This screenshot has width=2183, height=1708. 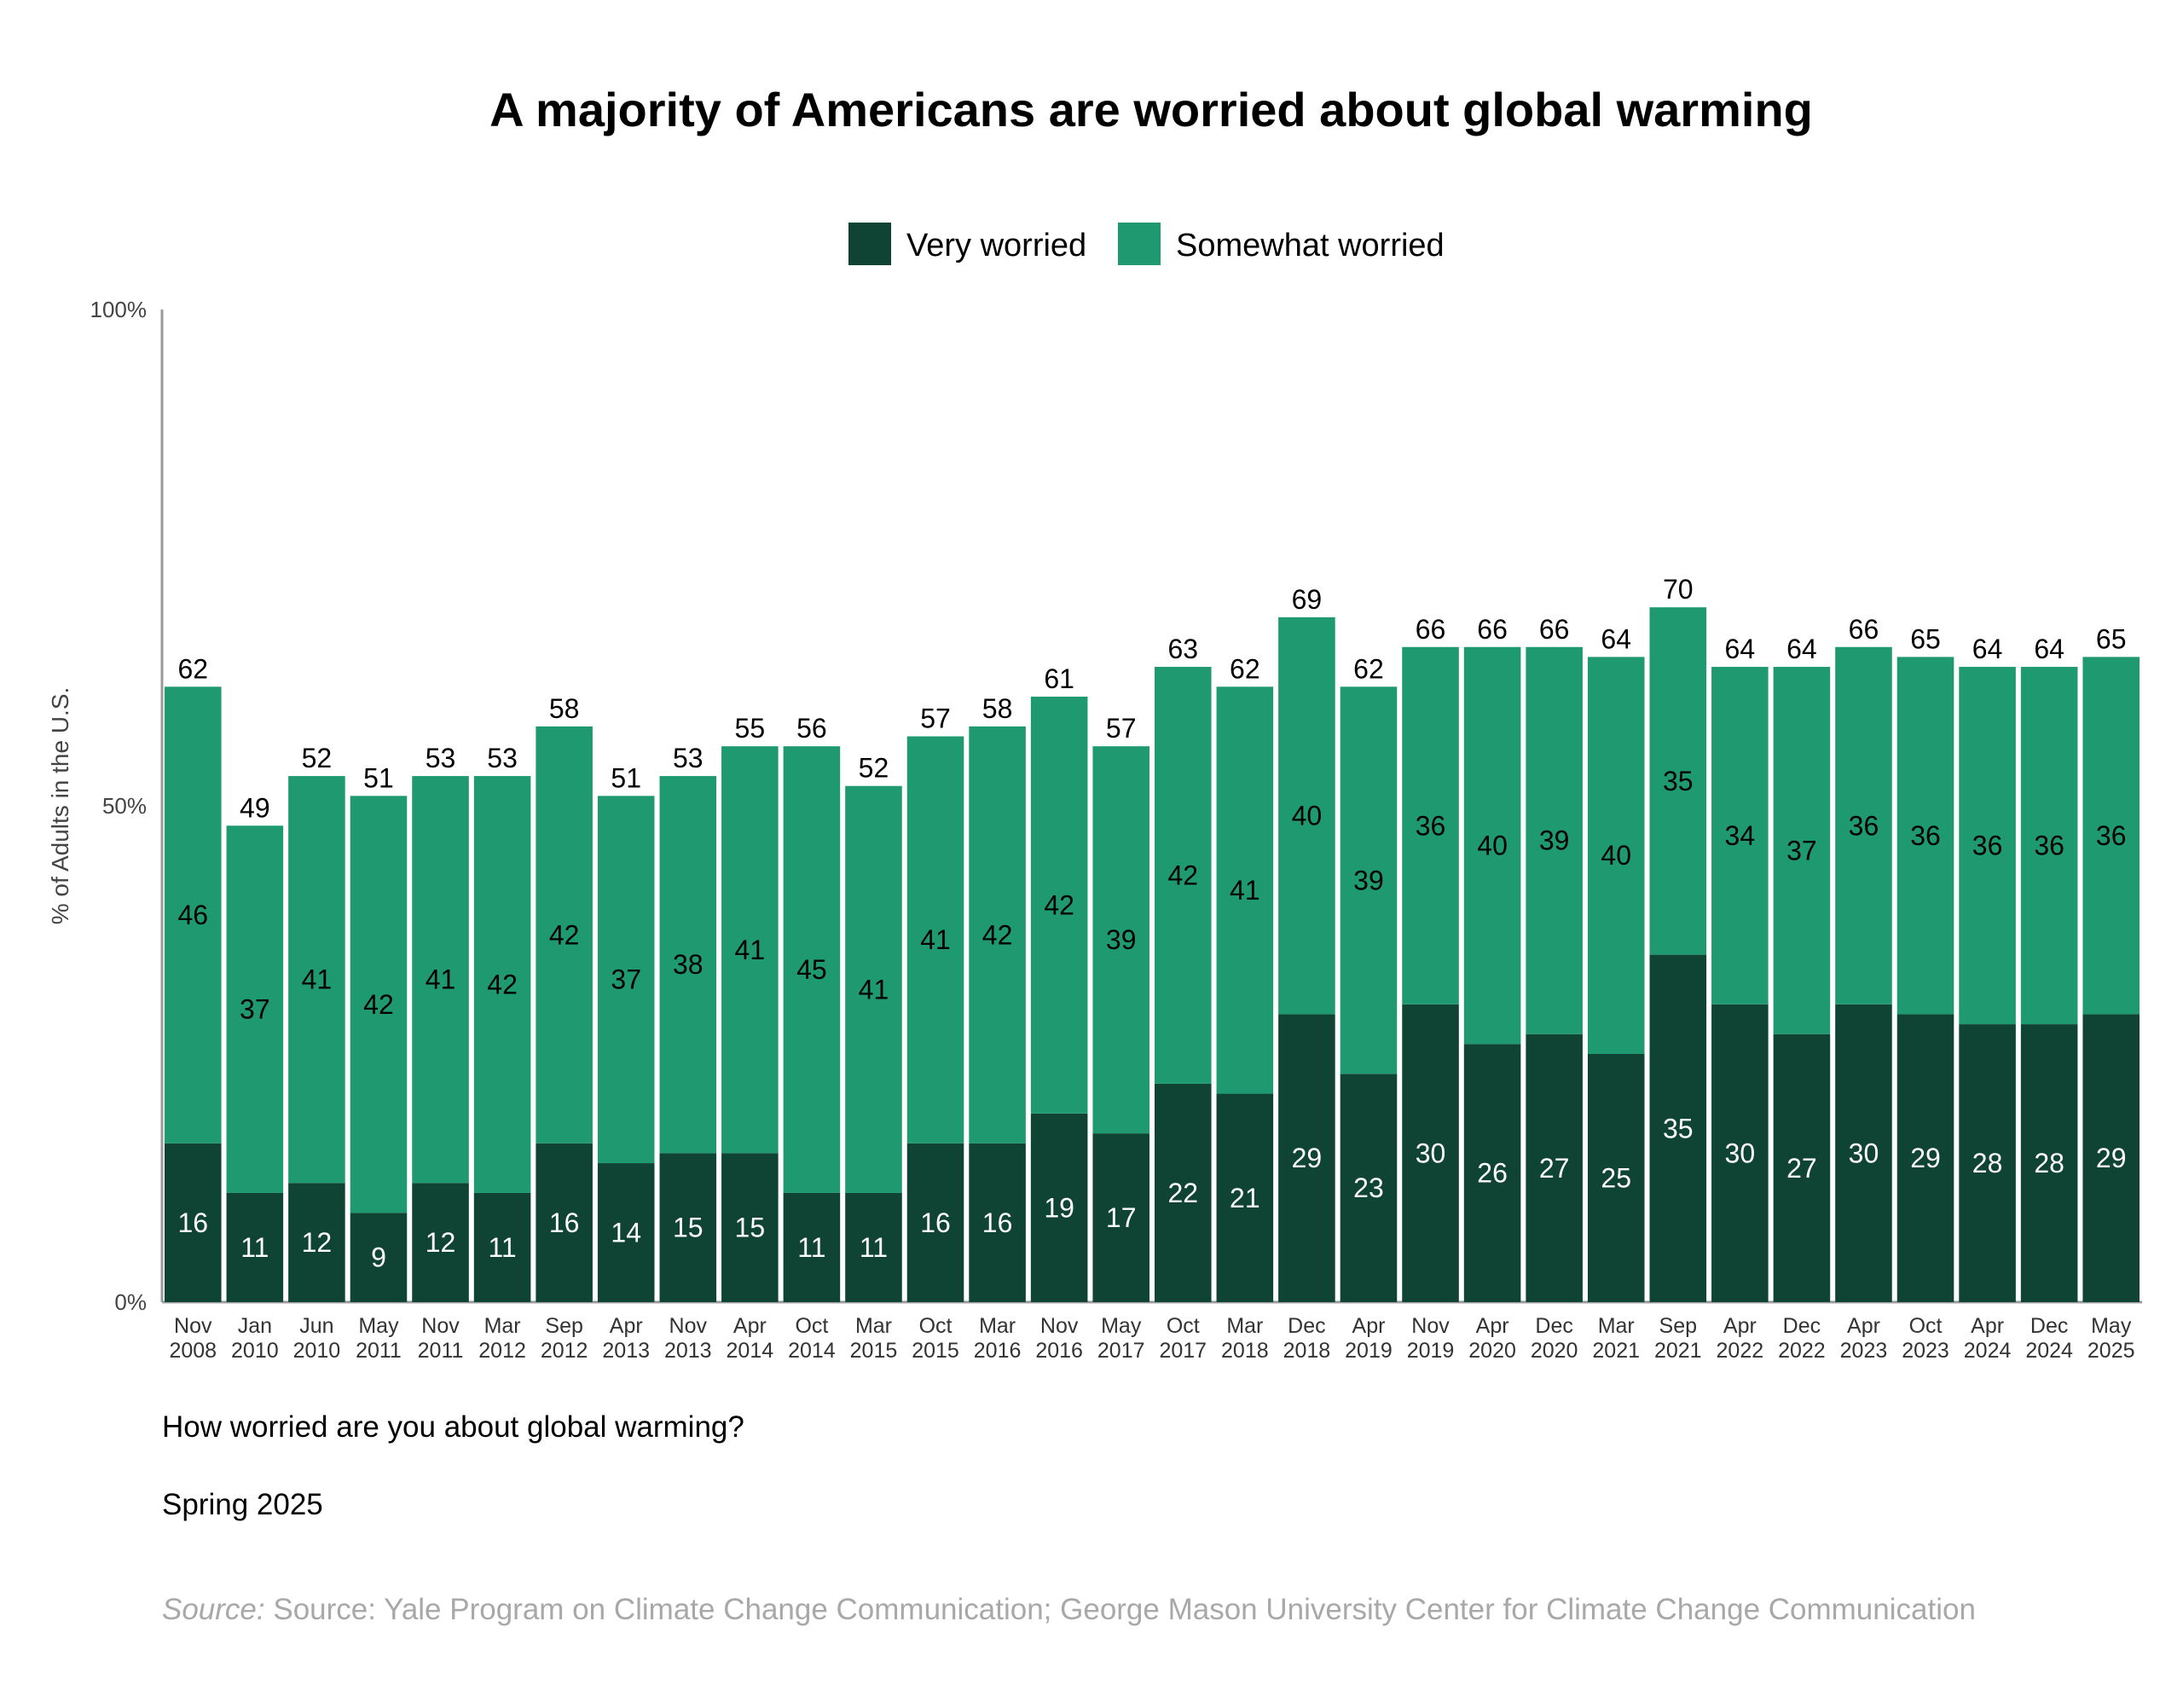 What do you see at coordinates (936, 718) in the screenshot?
I see `label-total: 57` at bounding box center [936, 718].